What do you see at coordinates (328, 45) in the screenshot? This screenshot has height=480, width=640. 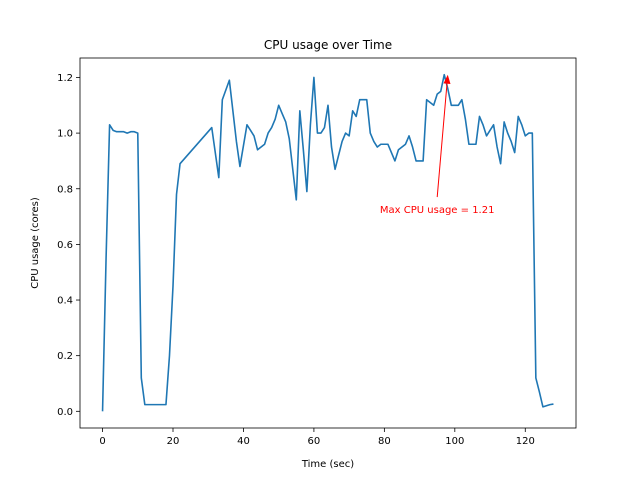 I see `chart-title: CPU usage over Time` at bounding box center [328, 45].